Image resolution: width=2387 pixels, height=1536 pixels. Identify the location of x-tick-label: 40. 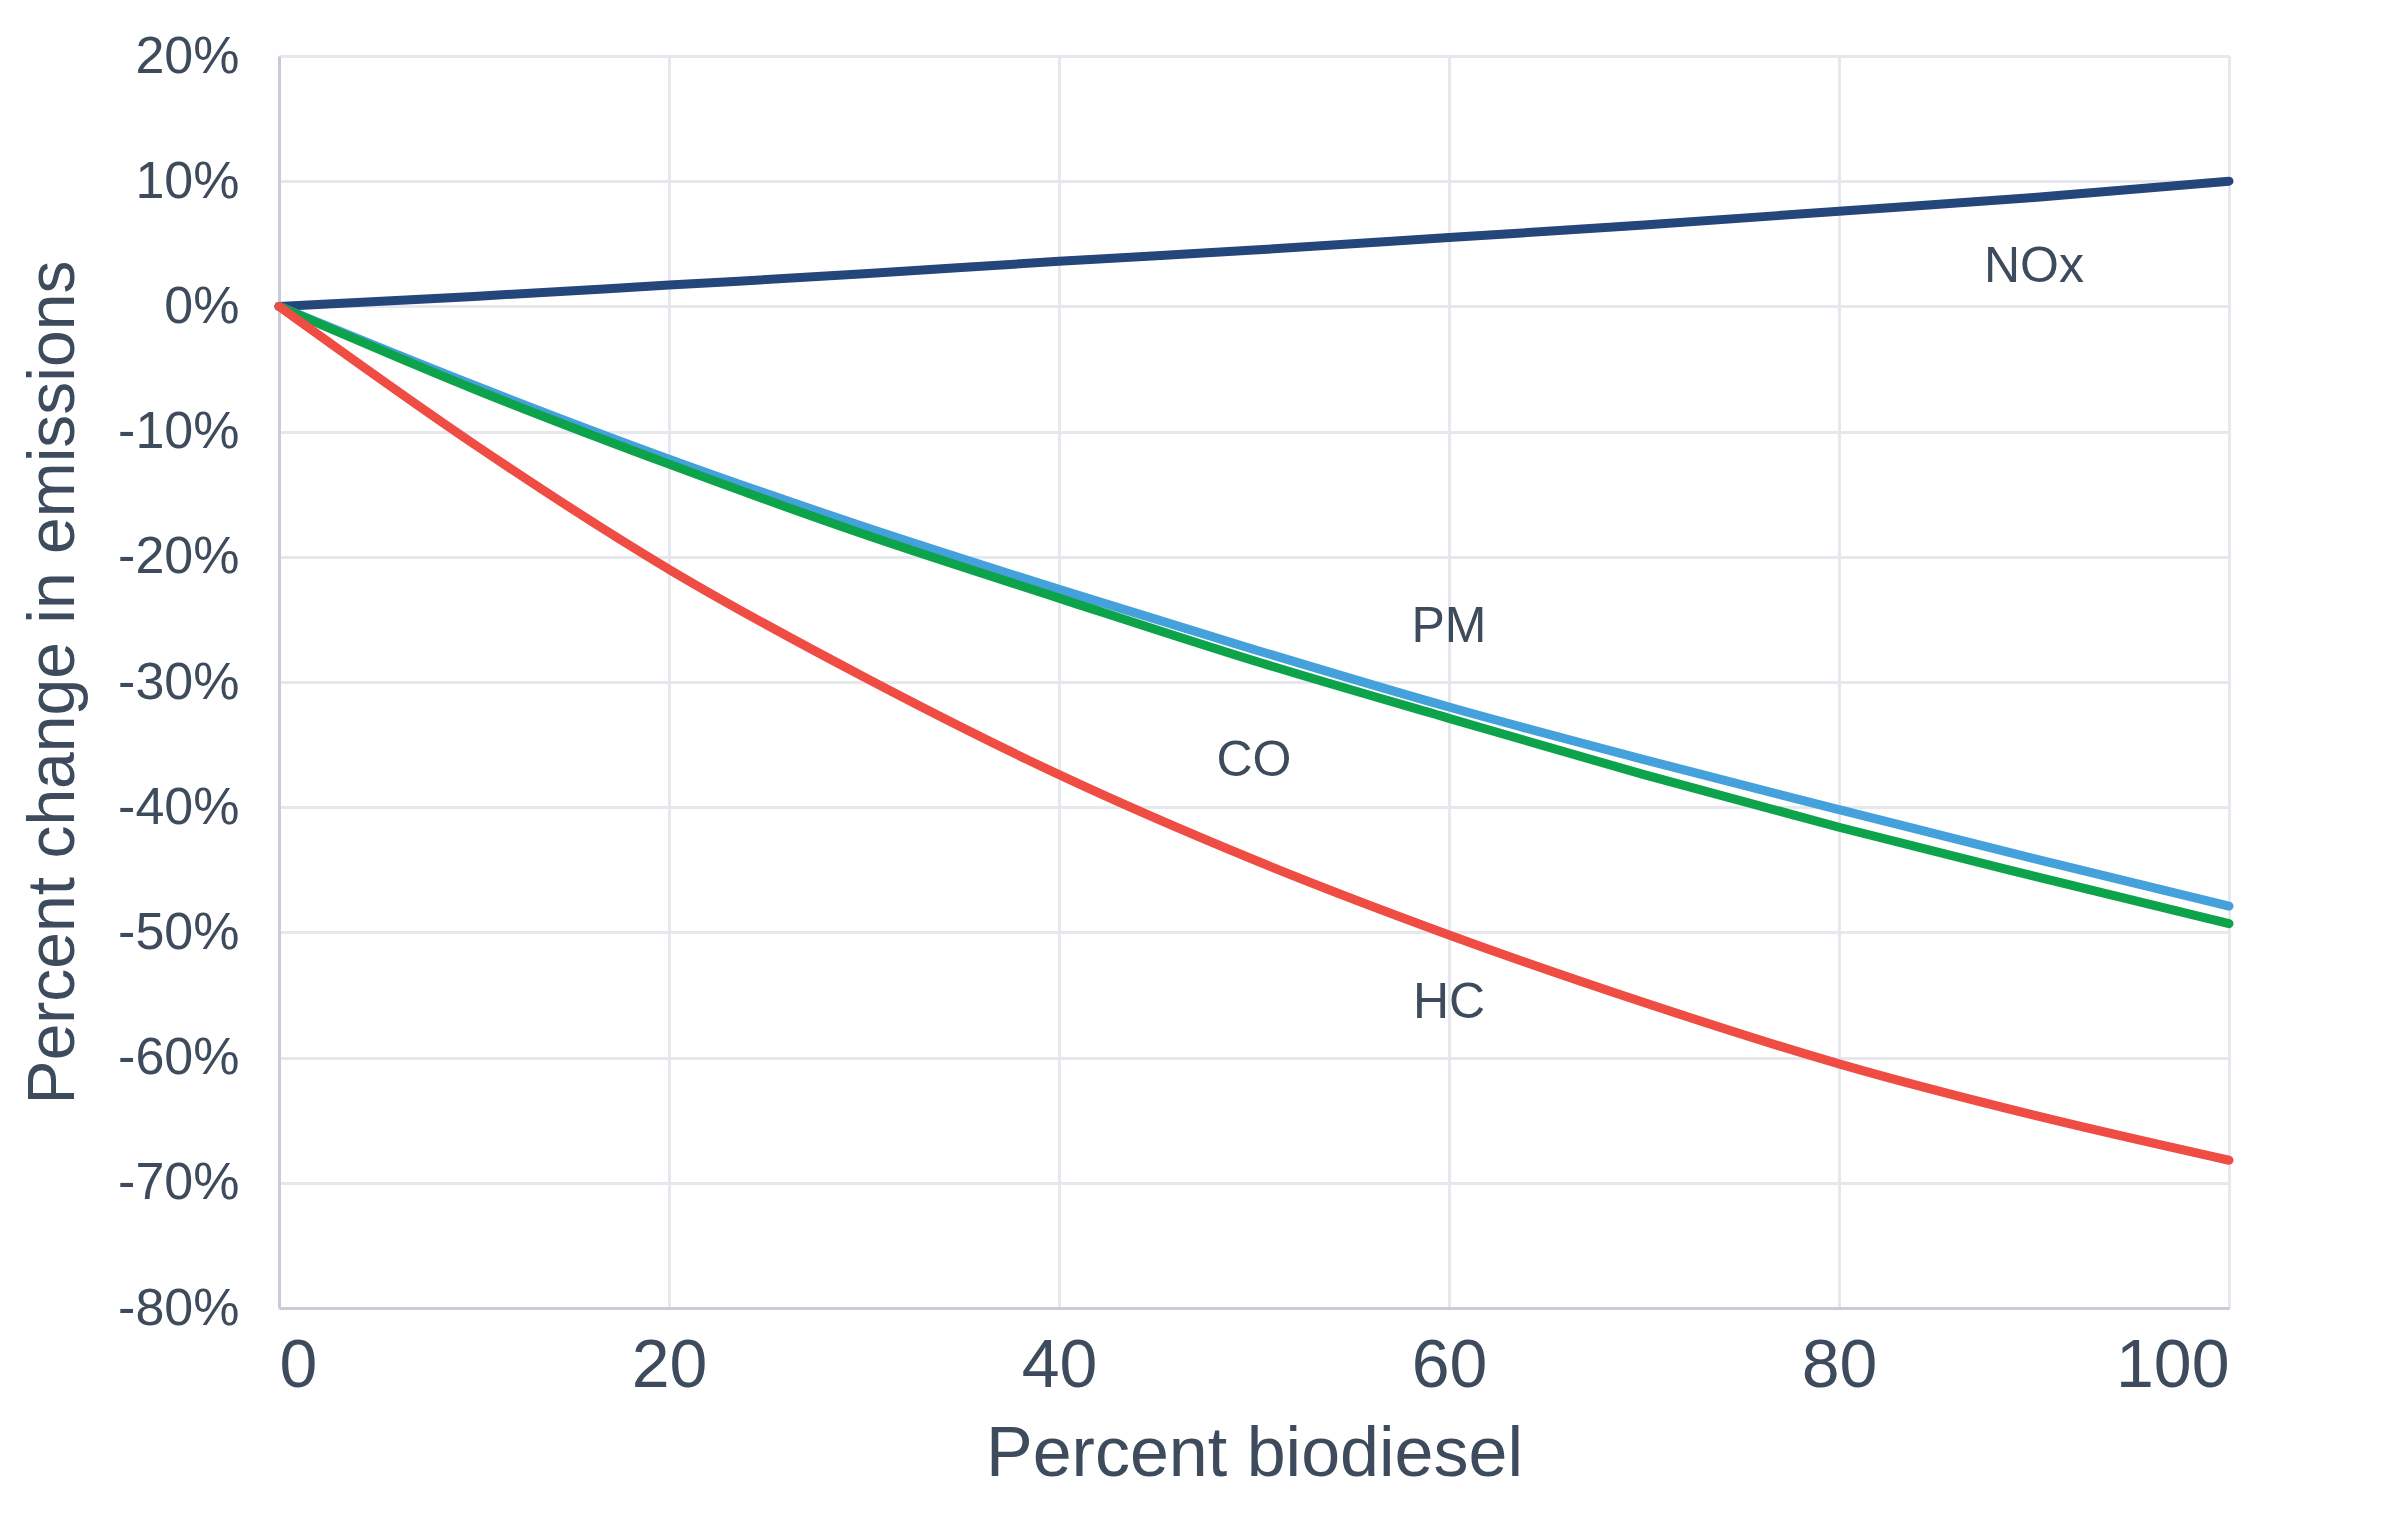
(1059, 1362).